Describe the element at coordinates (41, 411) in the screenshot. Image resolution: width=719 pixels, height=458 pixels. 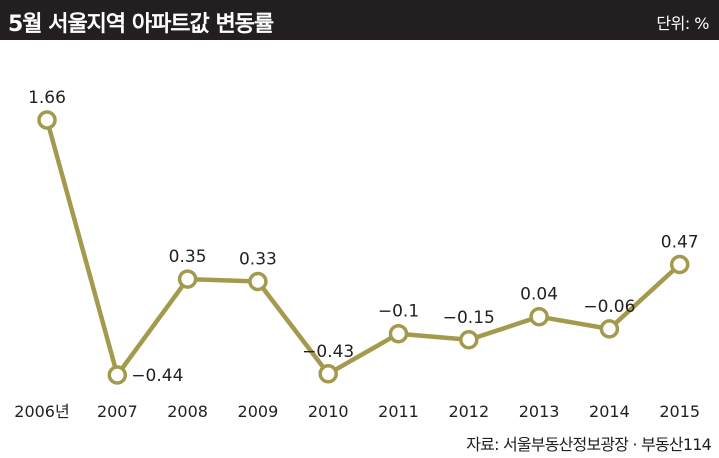
I see `x-tick-label: 2006년` at that location.